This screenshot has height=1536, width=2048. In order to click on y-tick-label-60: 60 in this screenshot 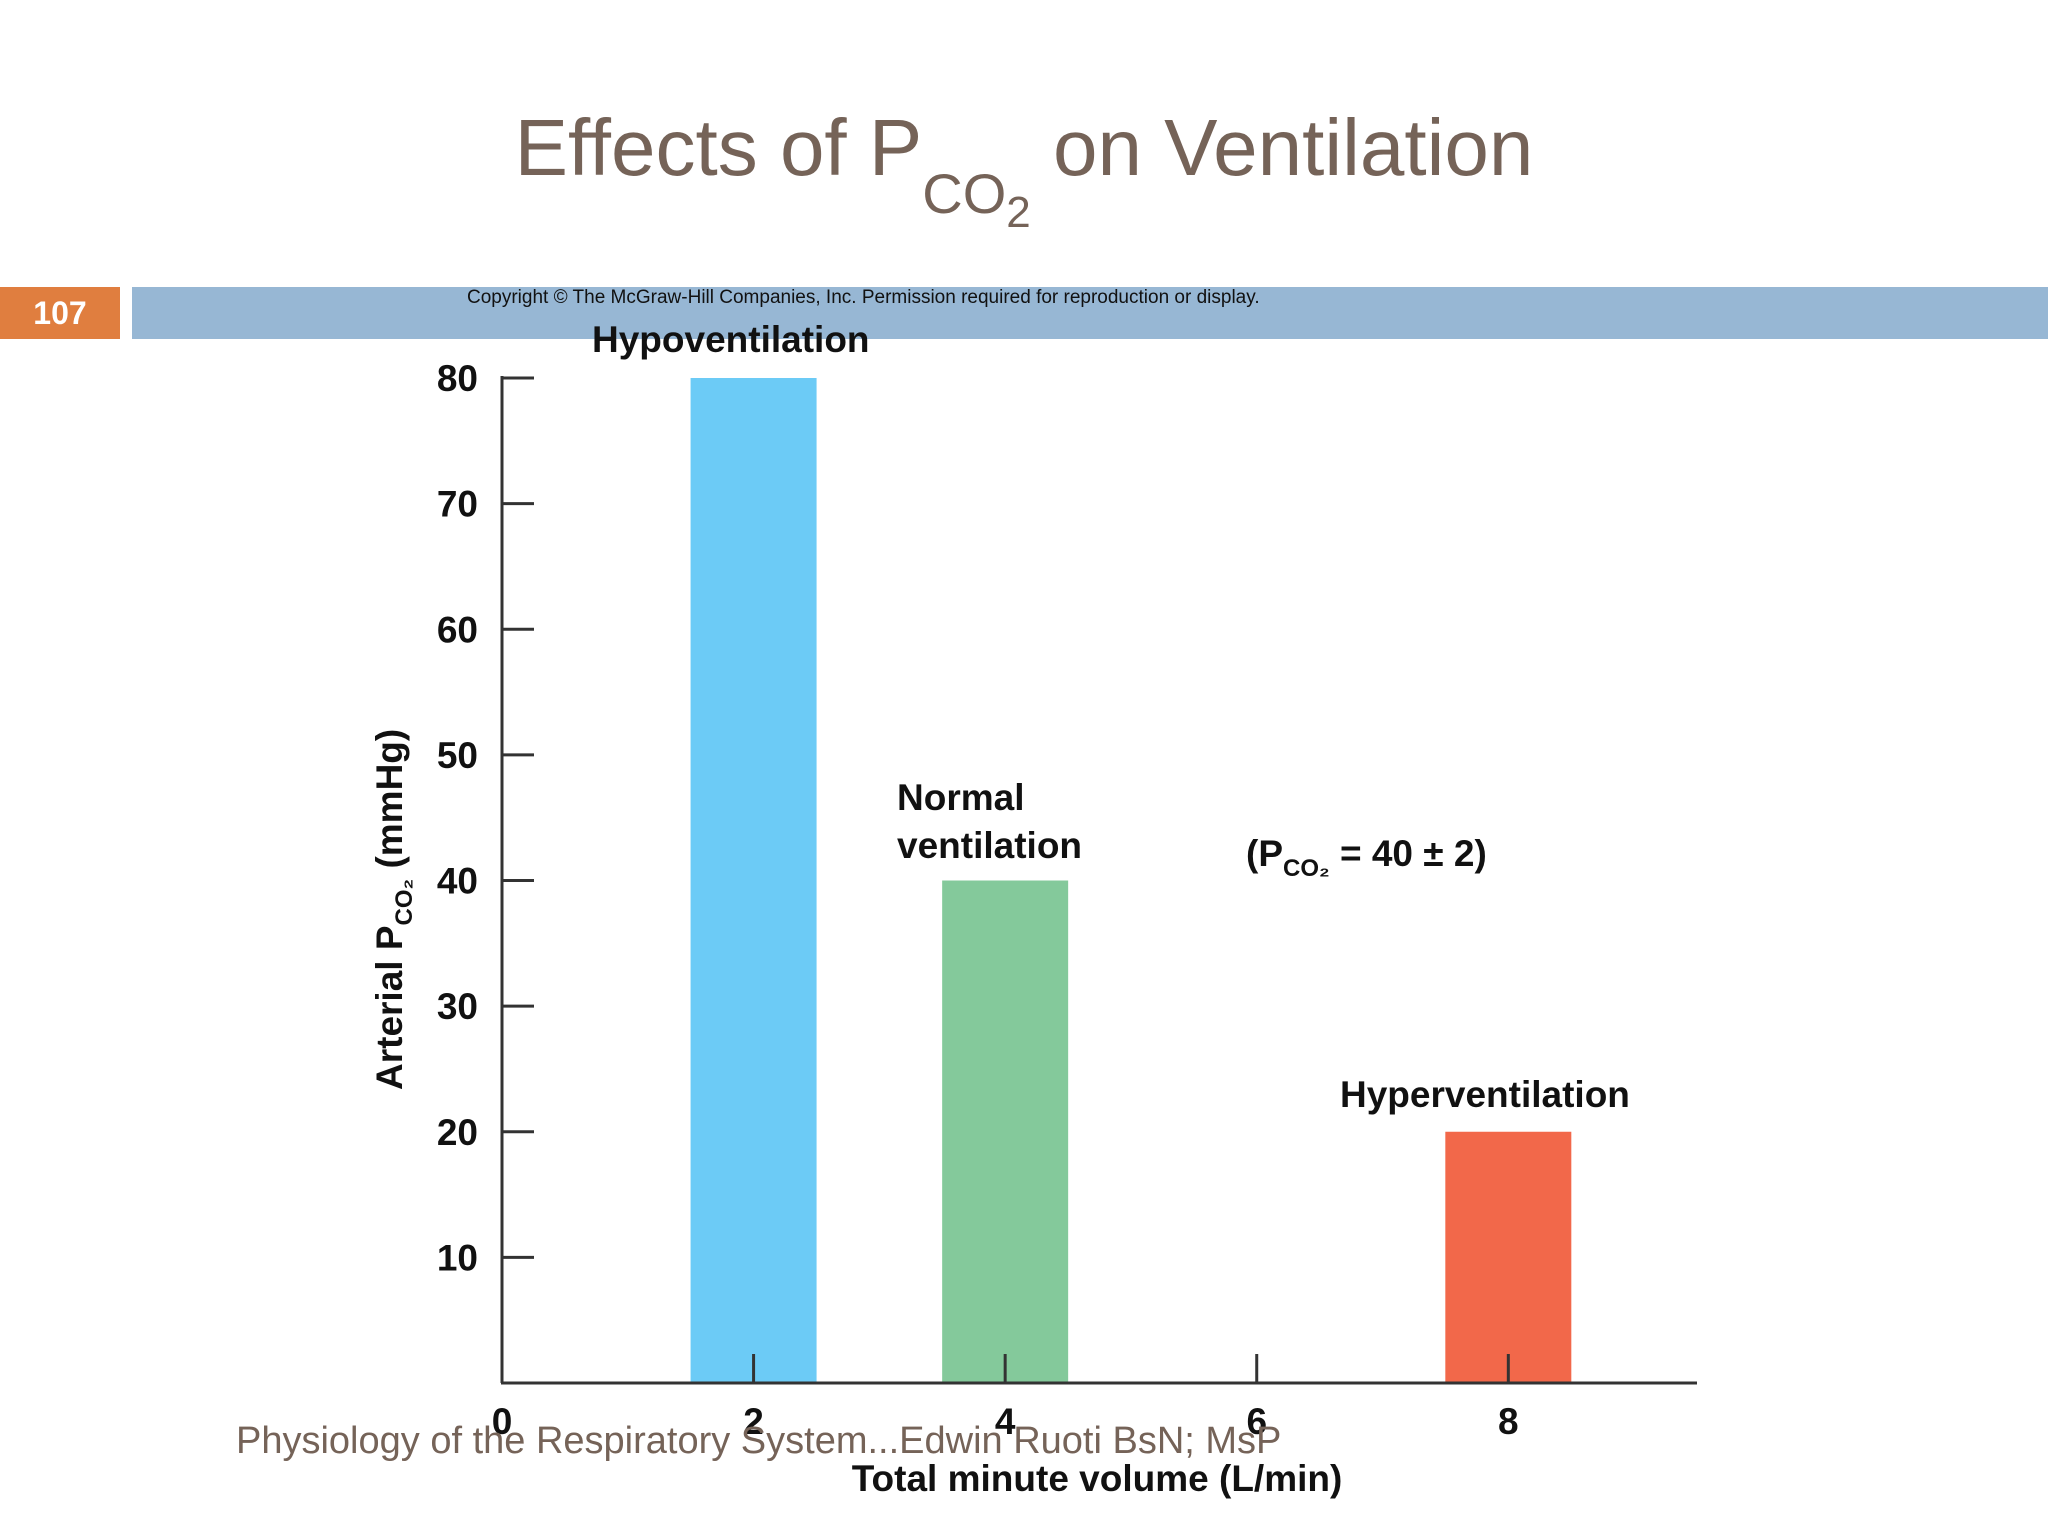, I will do `click(457, 629)`.